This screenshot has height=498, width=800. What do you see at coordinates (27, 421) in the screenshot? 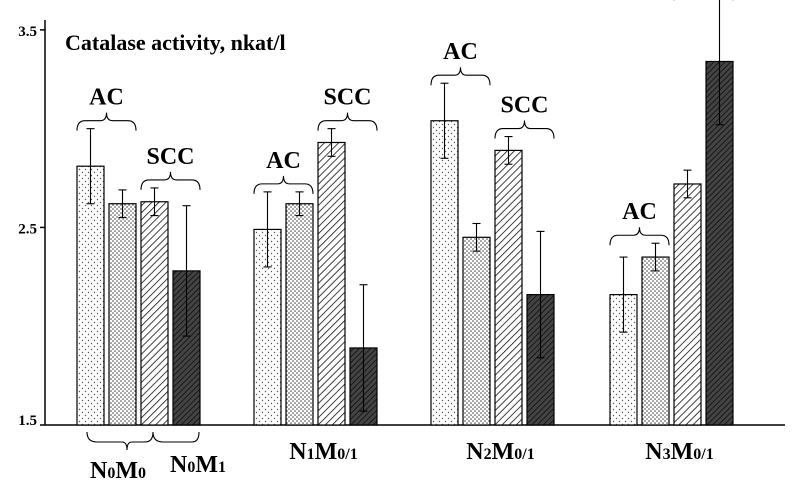
I see `y-tick-label: 1.5` at bounding box center [27, 421].